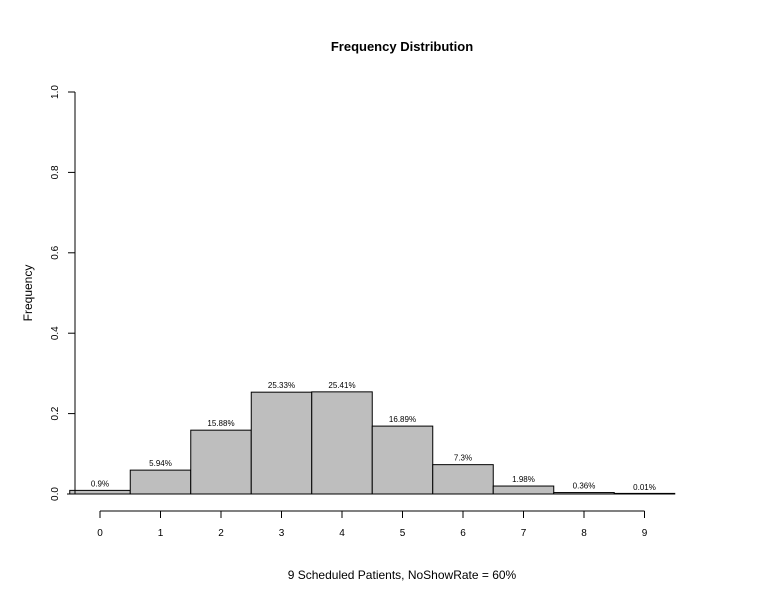  I want to click on y-tick-label: 0.8, so click(55, 172).